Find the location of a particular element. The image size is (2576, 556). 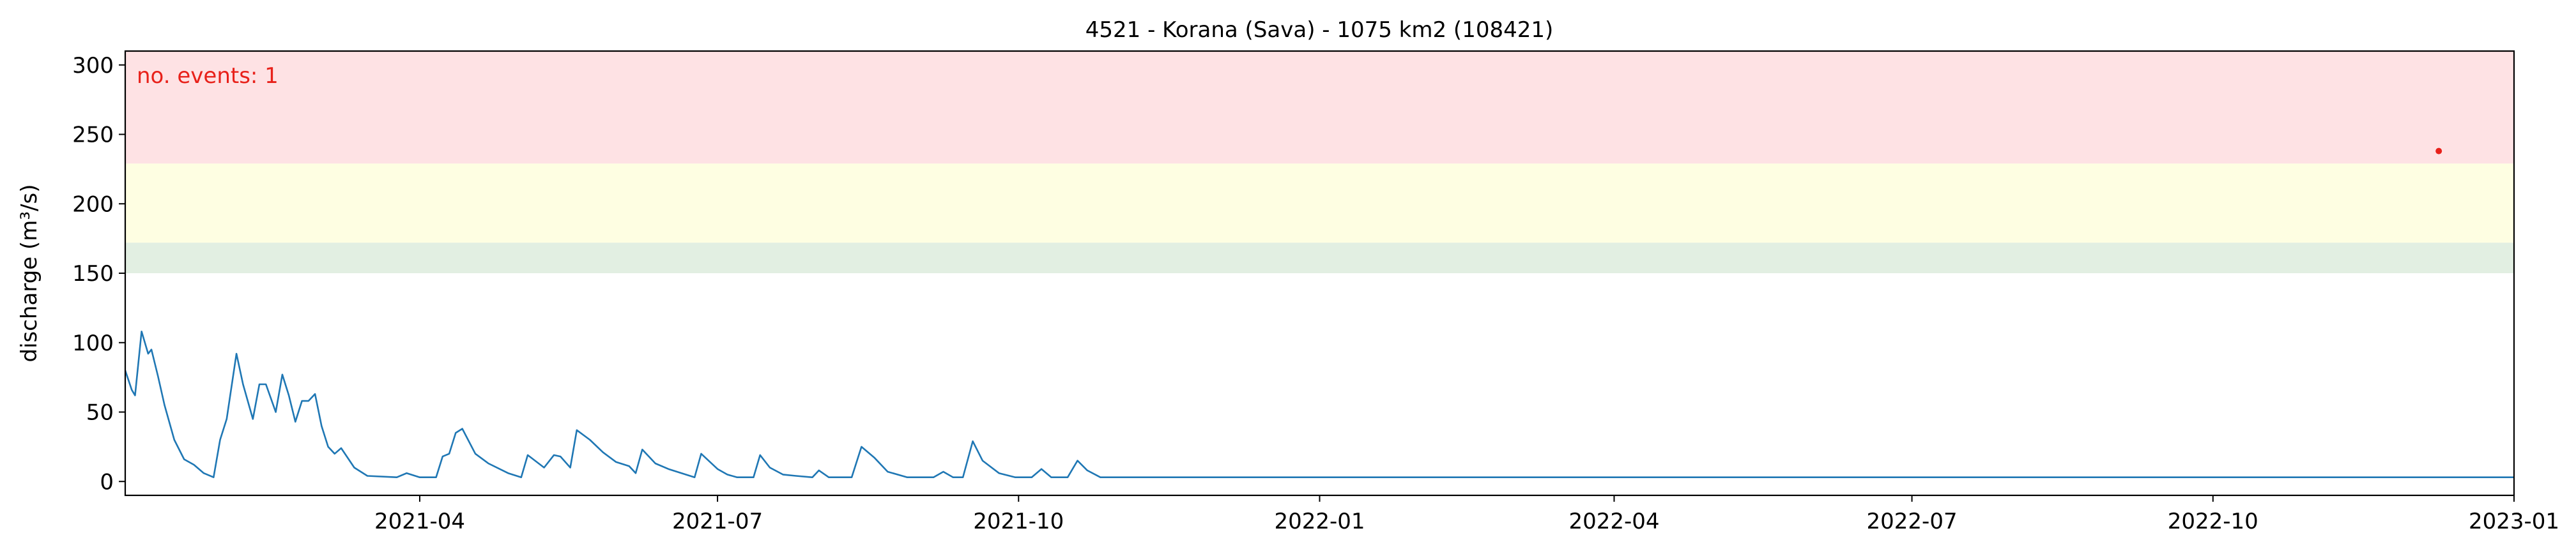

y-tick-label-6: 300 is located at coordinates (93, 66).